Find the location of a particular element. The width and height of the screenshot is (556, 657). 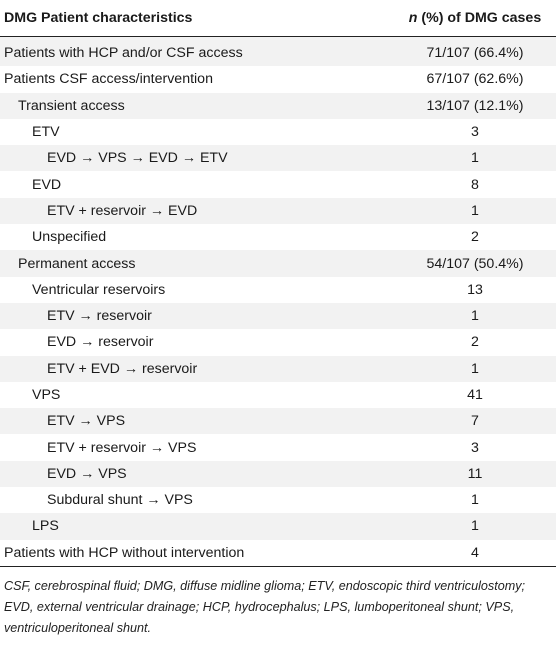

row-value: 13/107 (12.1%) is located at coordinates (475, 105).